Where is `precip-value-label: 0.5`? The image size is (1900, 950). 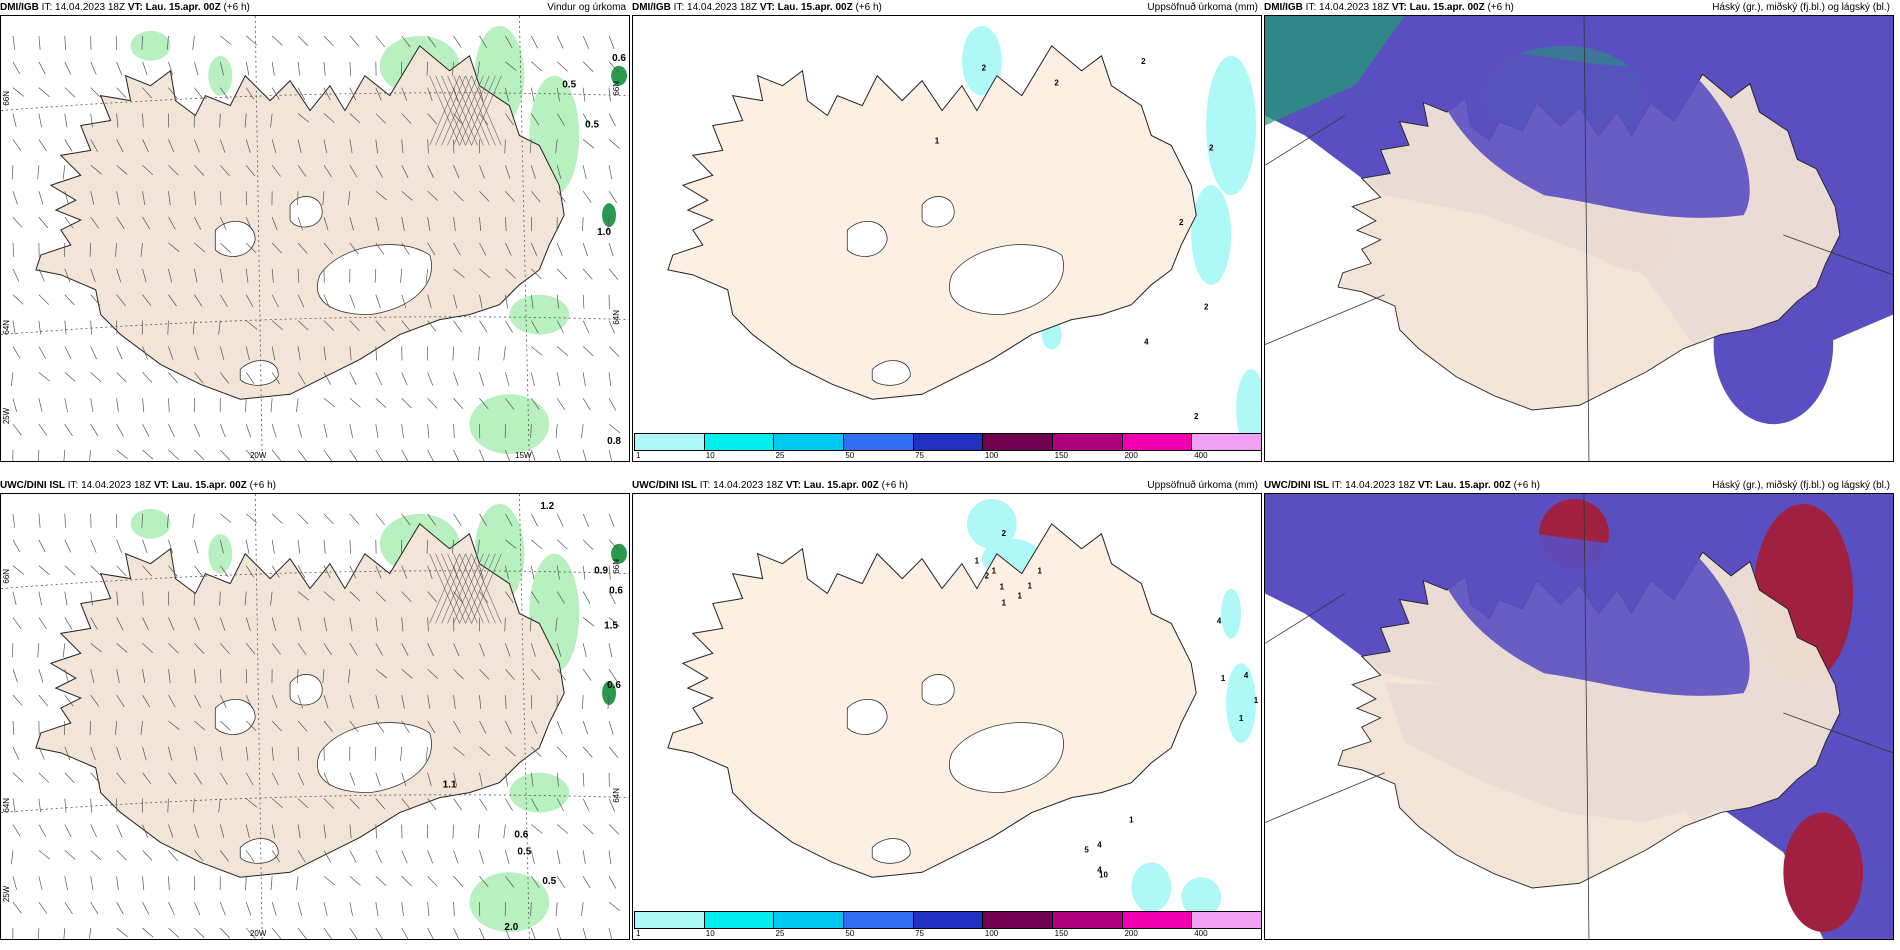 precip-value-label: 0.5 is located at coordinates (549, 881).